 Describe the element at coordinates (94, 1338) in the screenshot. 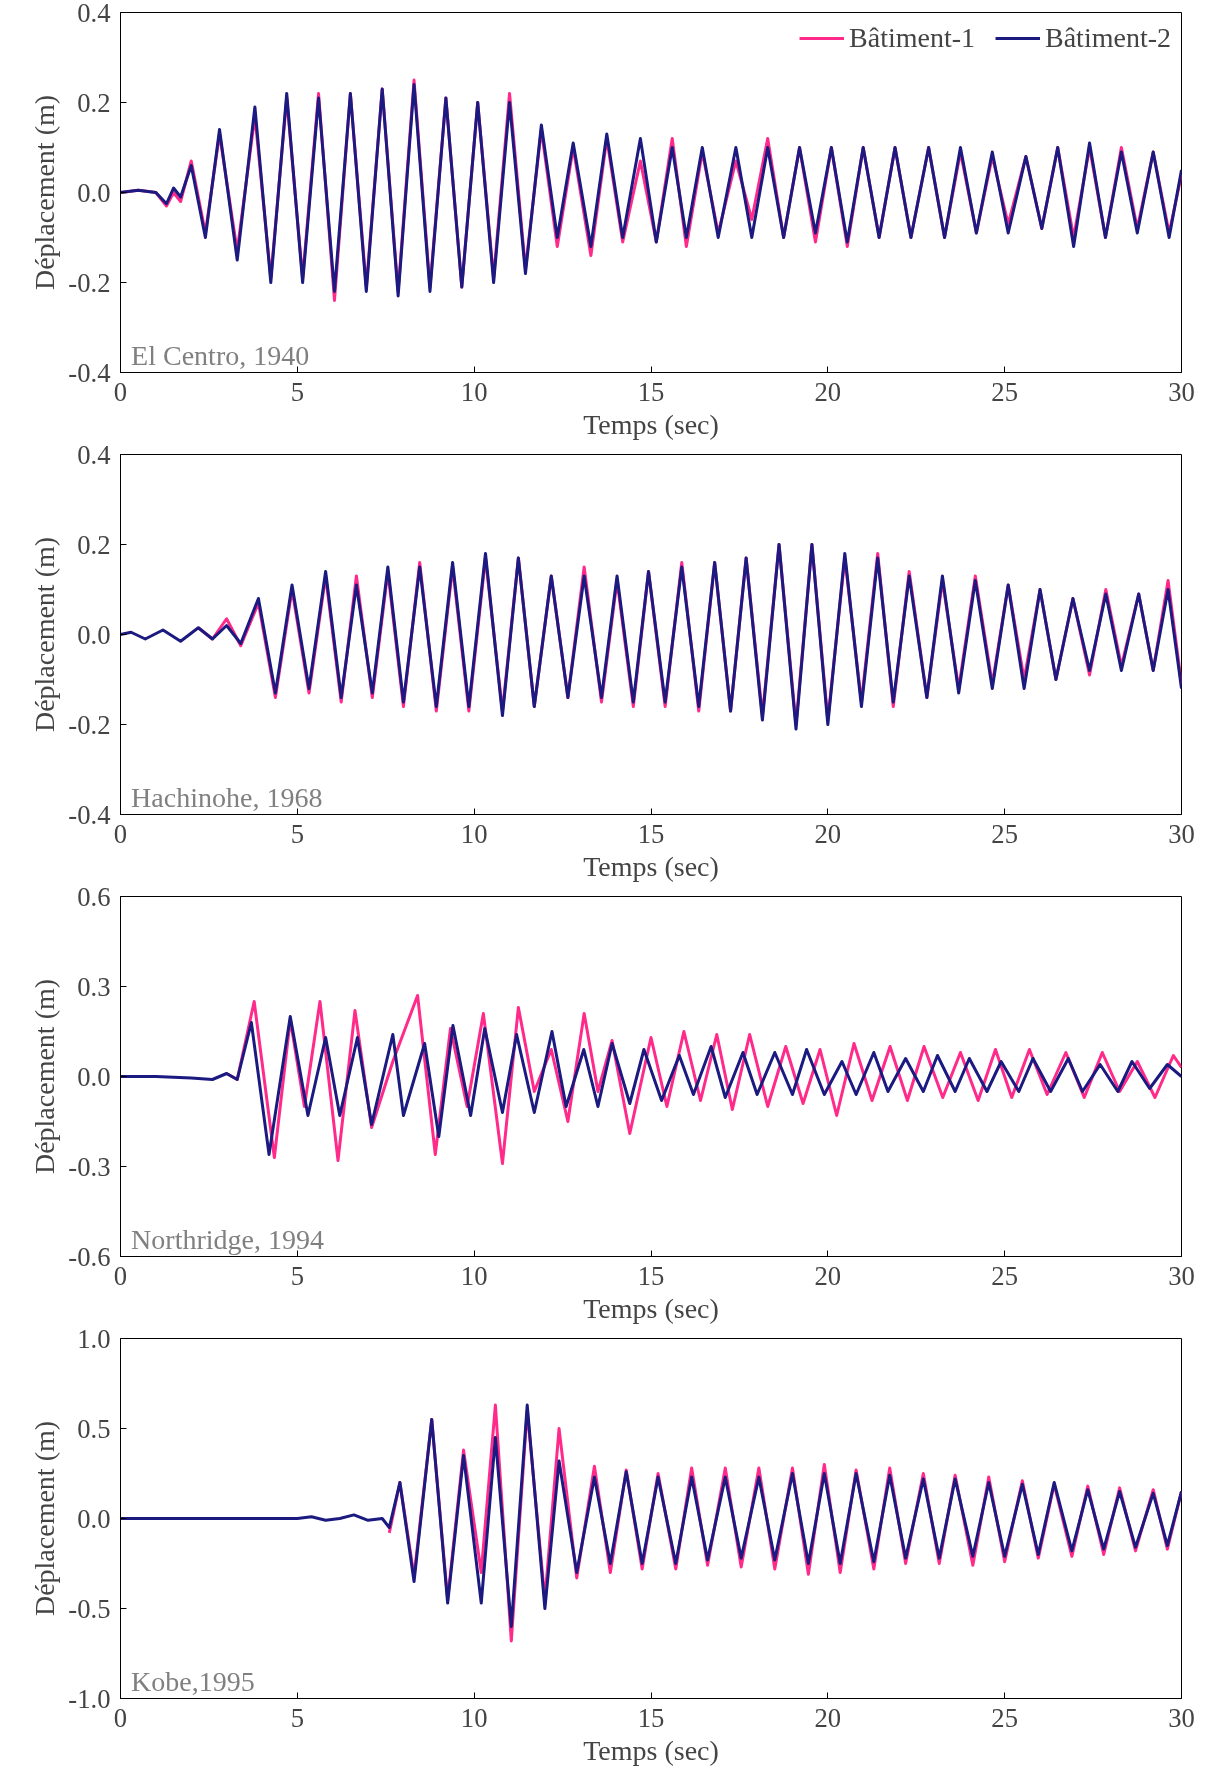

I see `y-tick-label: 1.0` at that location.